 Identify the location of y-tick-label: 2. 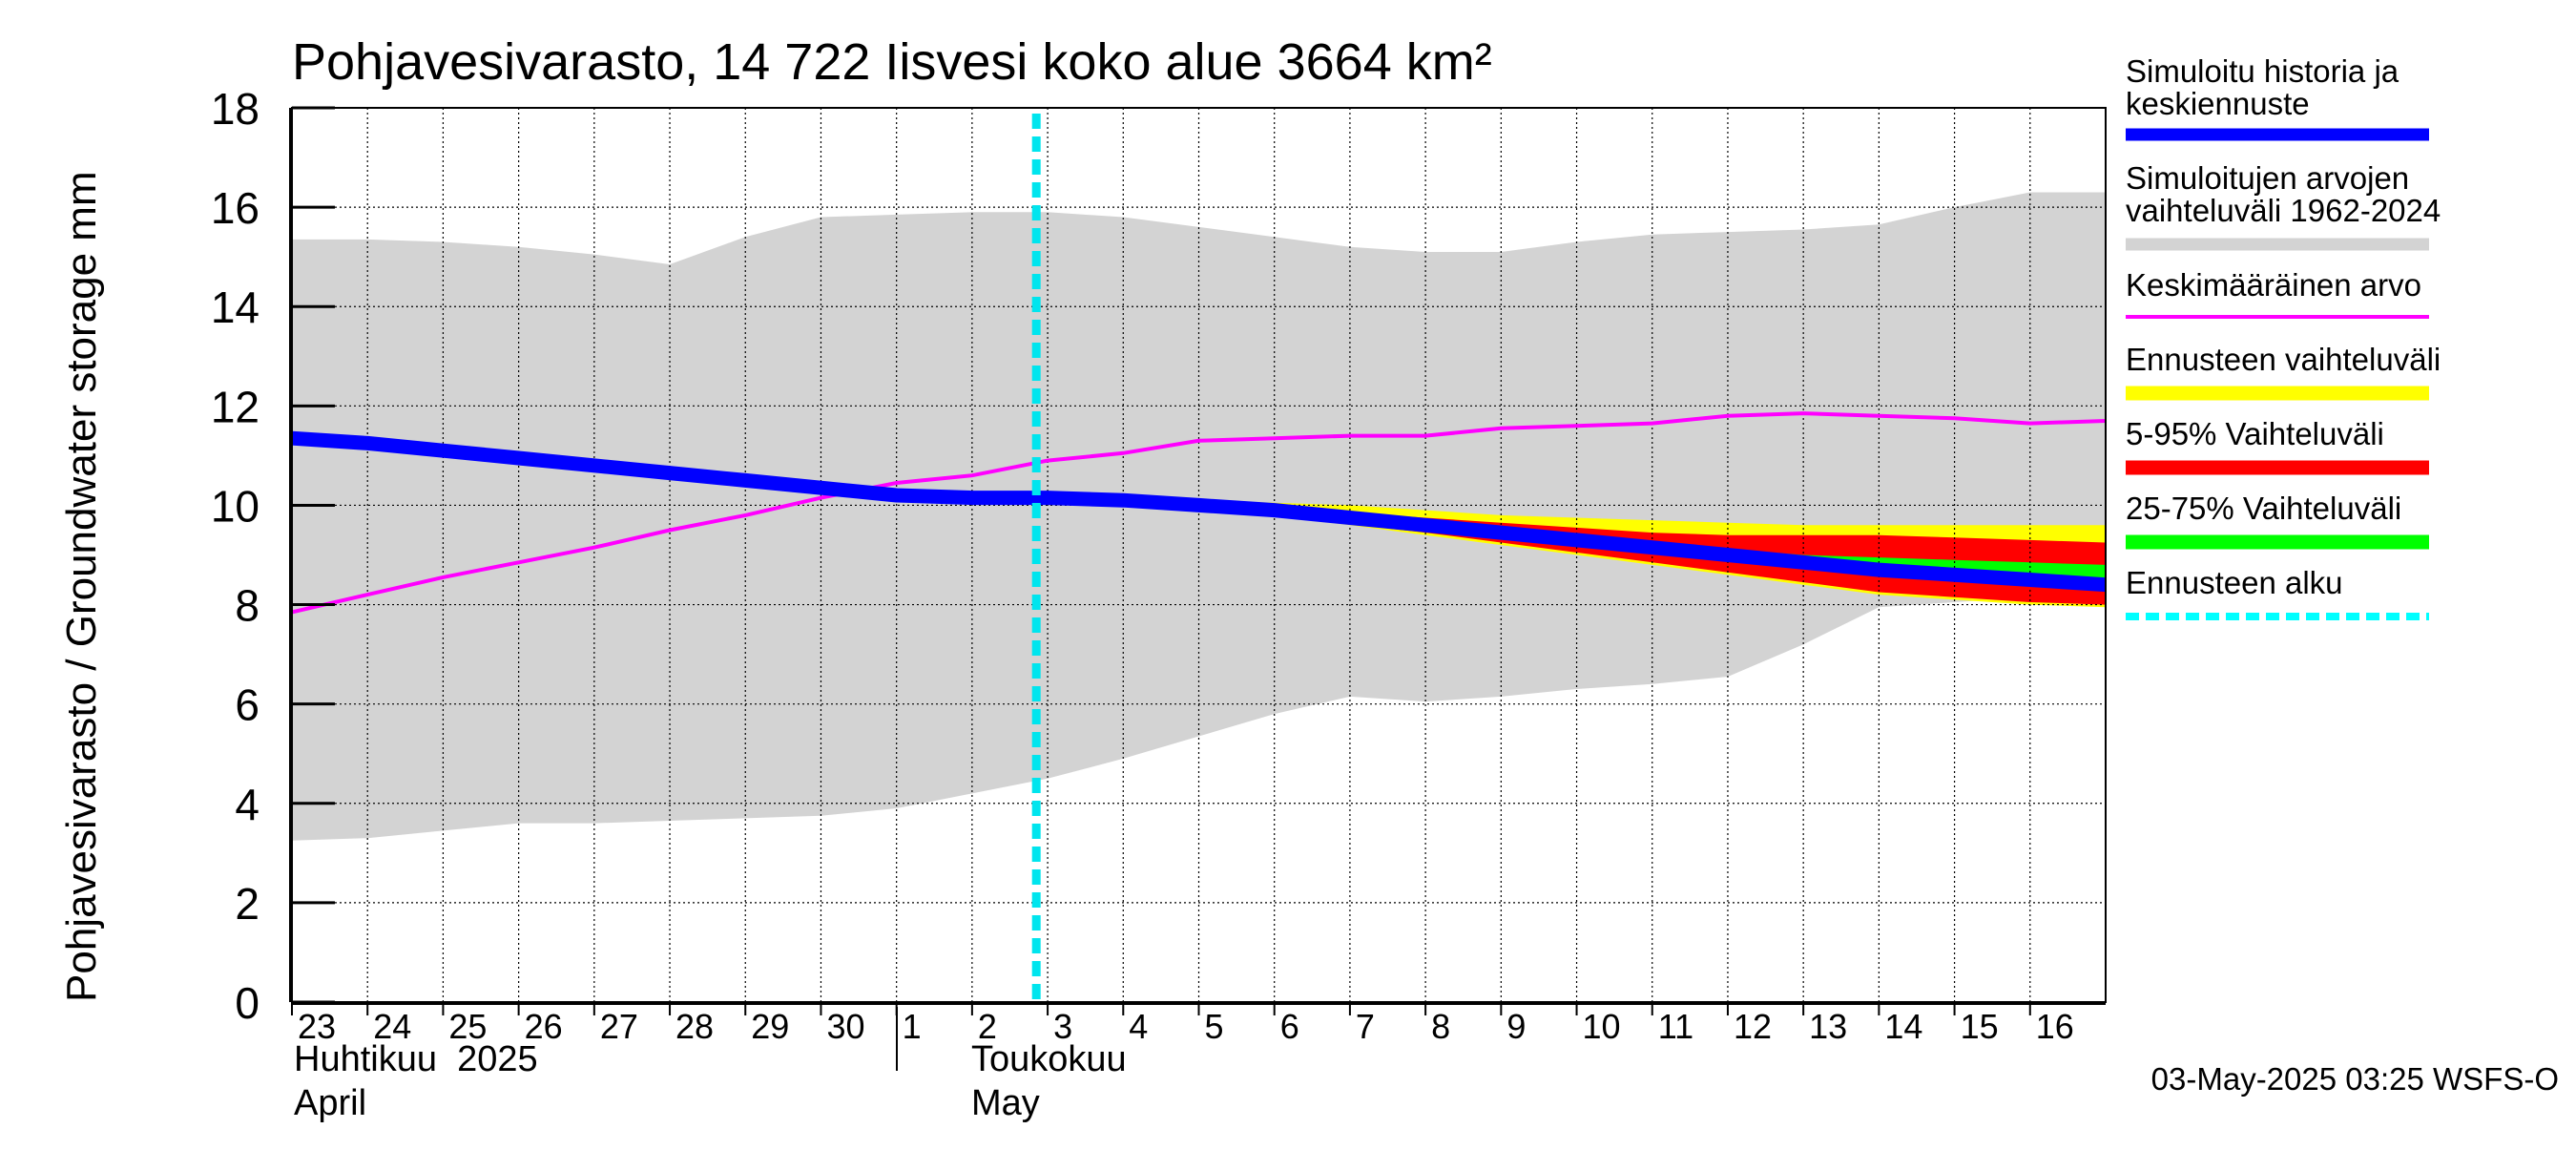
(247, 904).